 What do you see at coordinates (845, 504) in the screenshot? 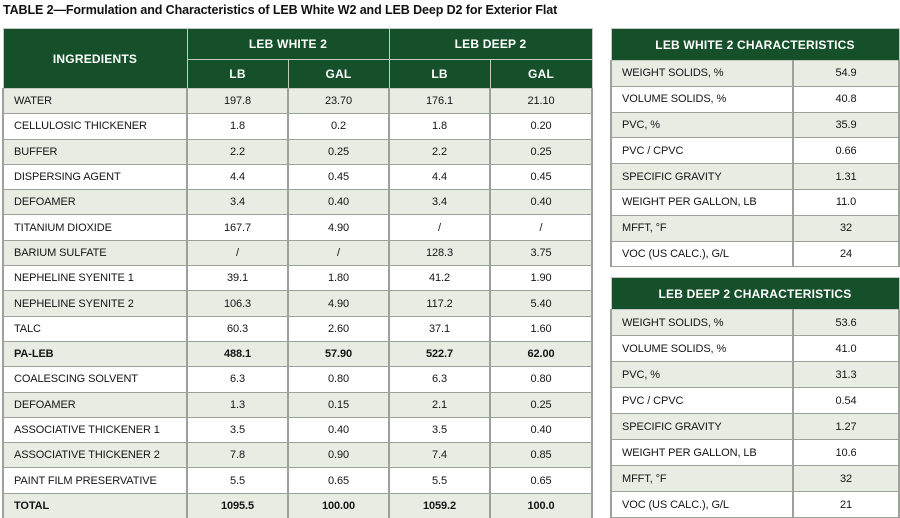
I see `value-cell: 21` at bounding box center [845, 504].